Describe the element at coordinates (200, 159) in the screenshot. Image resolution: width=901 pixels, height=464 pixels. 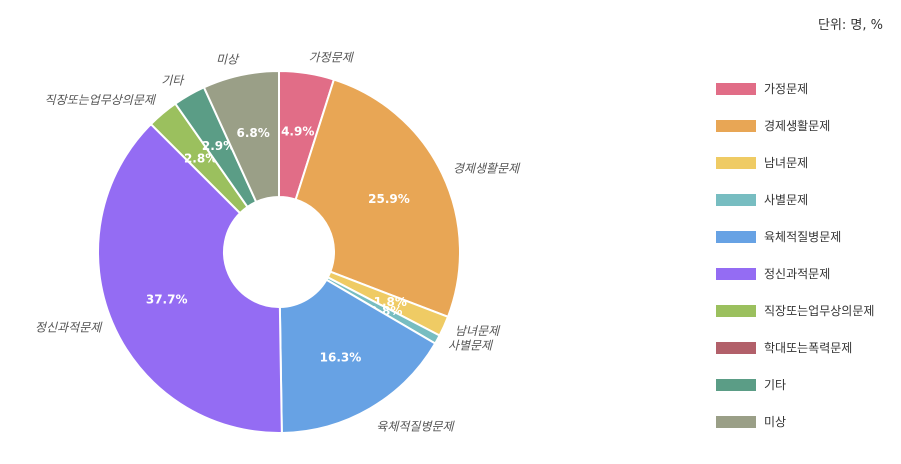
I see `value-label-6: 2.8%` at that location.